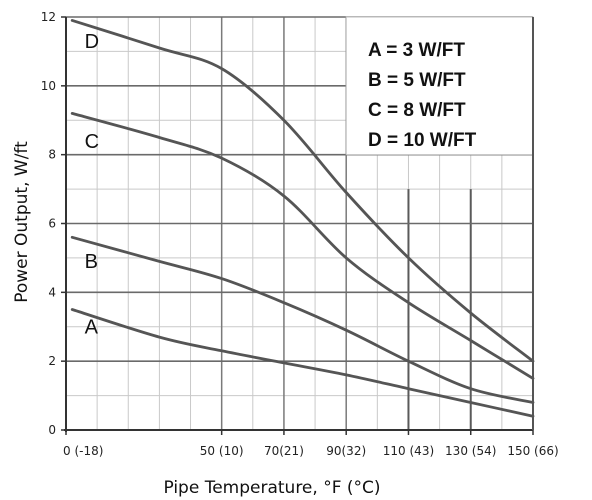 Image resolution: width=592 pixels, height=500 pixels. I want to click on y-tick-label: 6, so click(52, 224).